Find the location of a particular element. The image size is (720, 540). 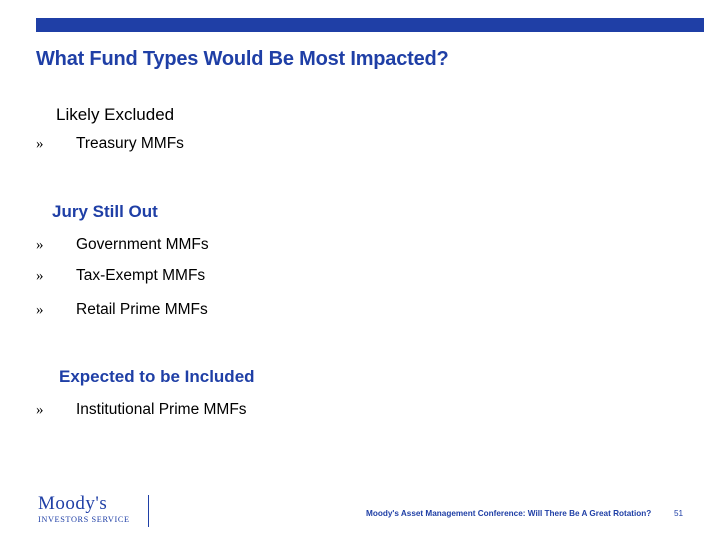

page-number: 51 is located at coordinates (679, 513).